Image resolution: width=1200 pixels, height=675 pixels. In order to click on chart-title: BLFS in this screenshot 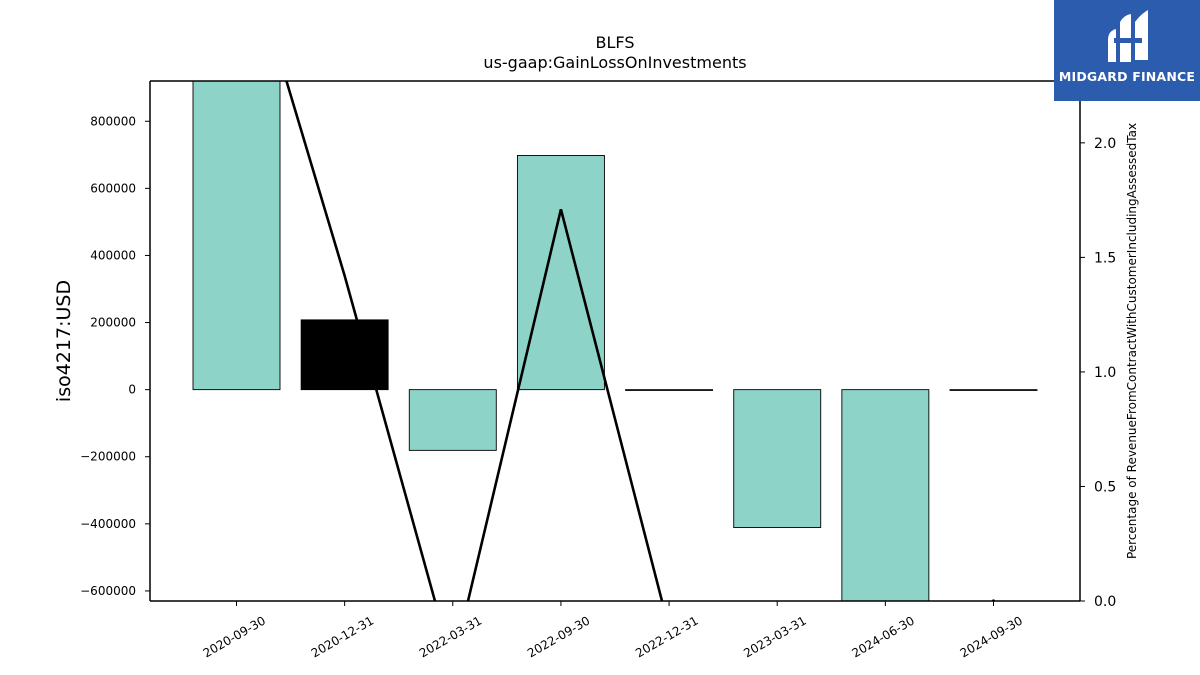, I will do `click(615, 42)`.